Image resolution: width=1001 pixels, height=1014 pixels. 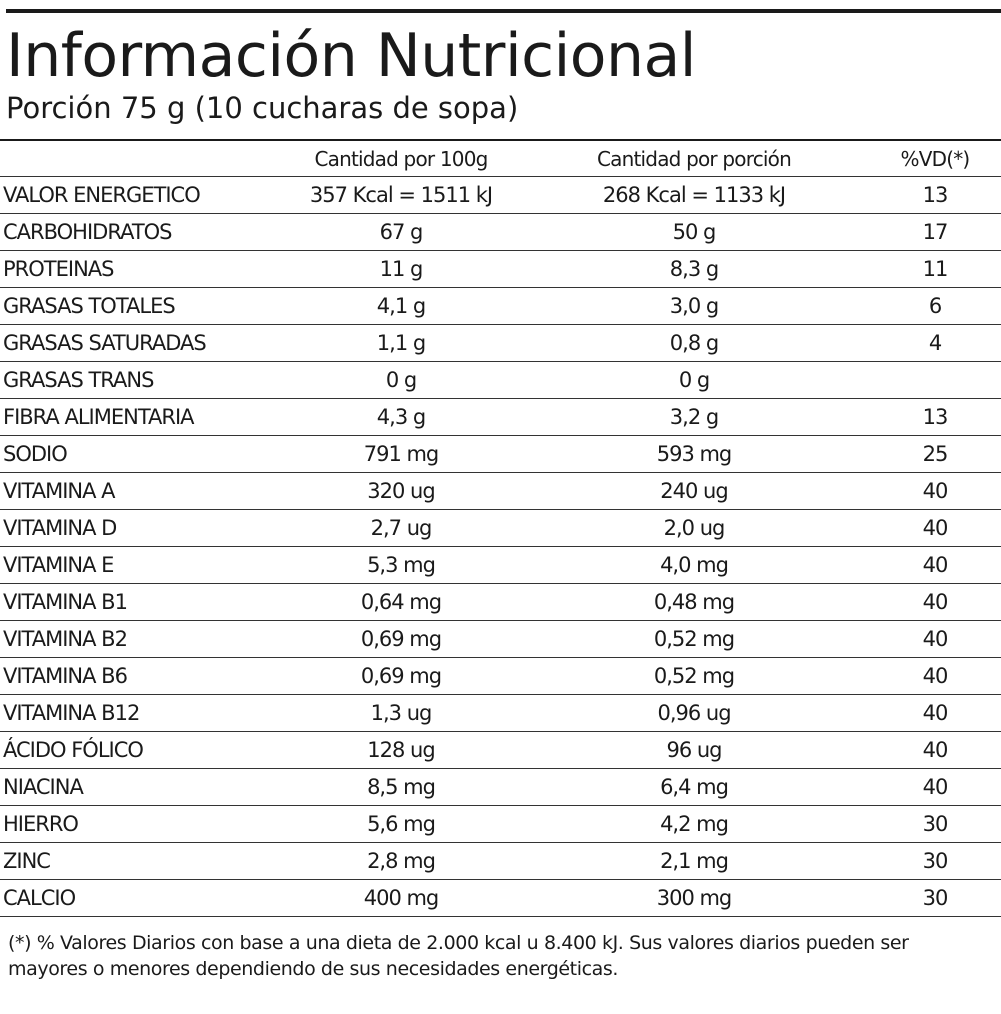 What do you see at coordinates (401, 158) in the screenshot?
I see `header-per-100g: Cantidad por 100g` at bounding box center [401, 158].